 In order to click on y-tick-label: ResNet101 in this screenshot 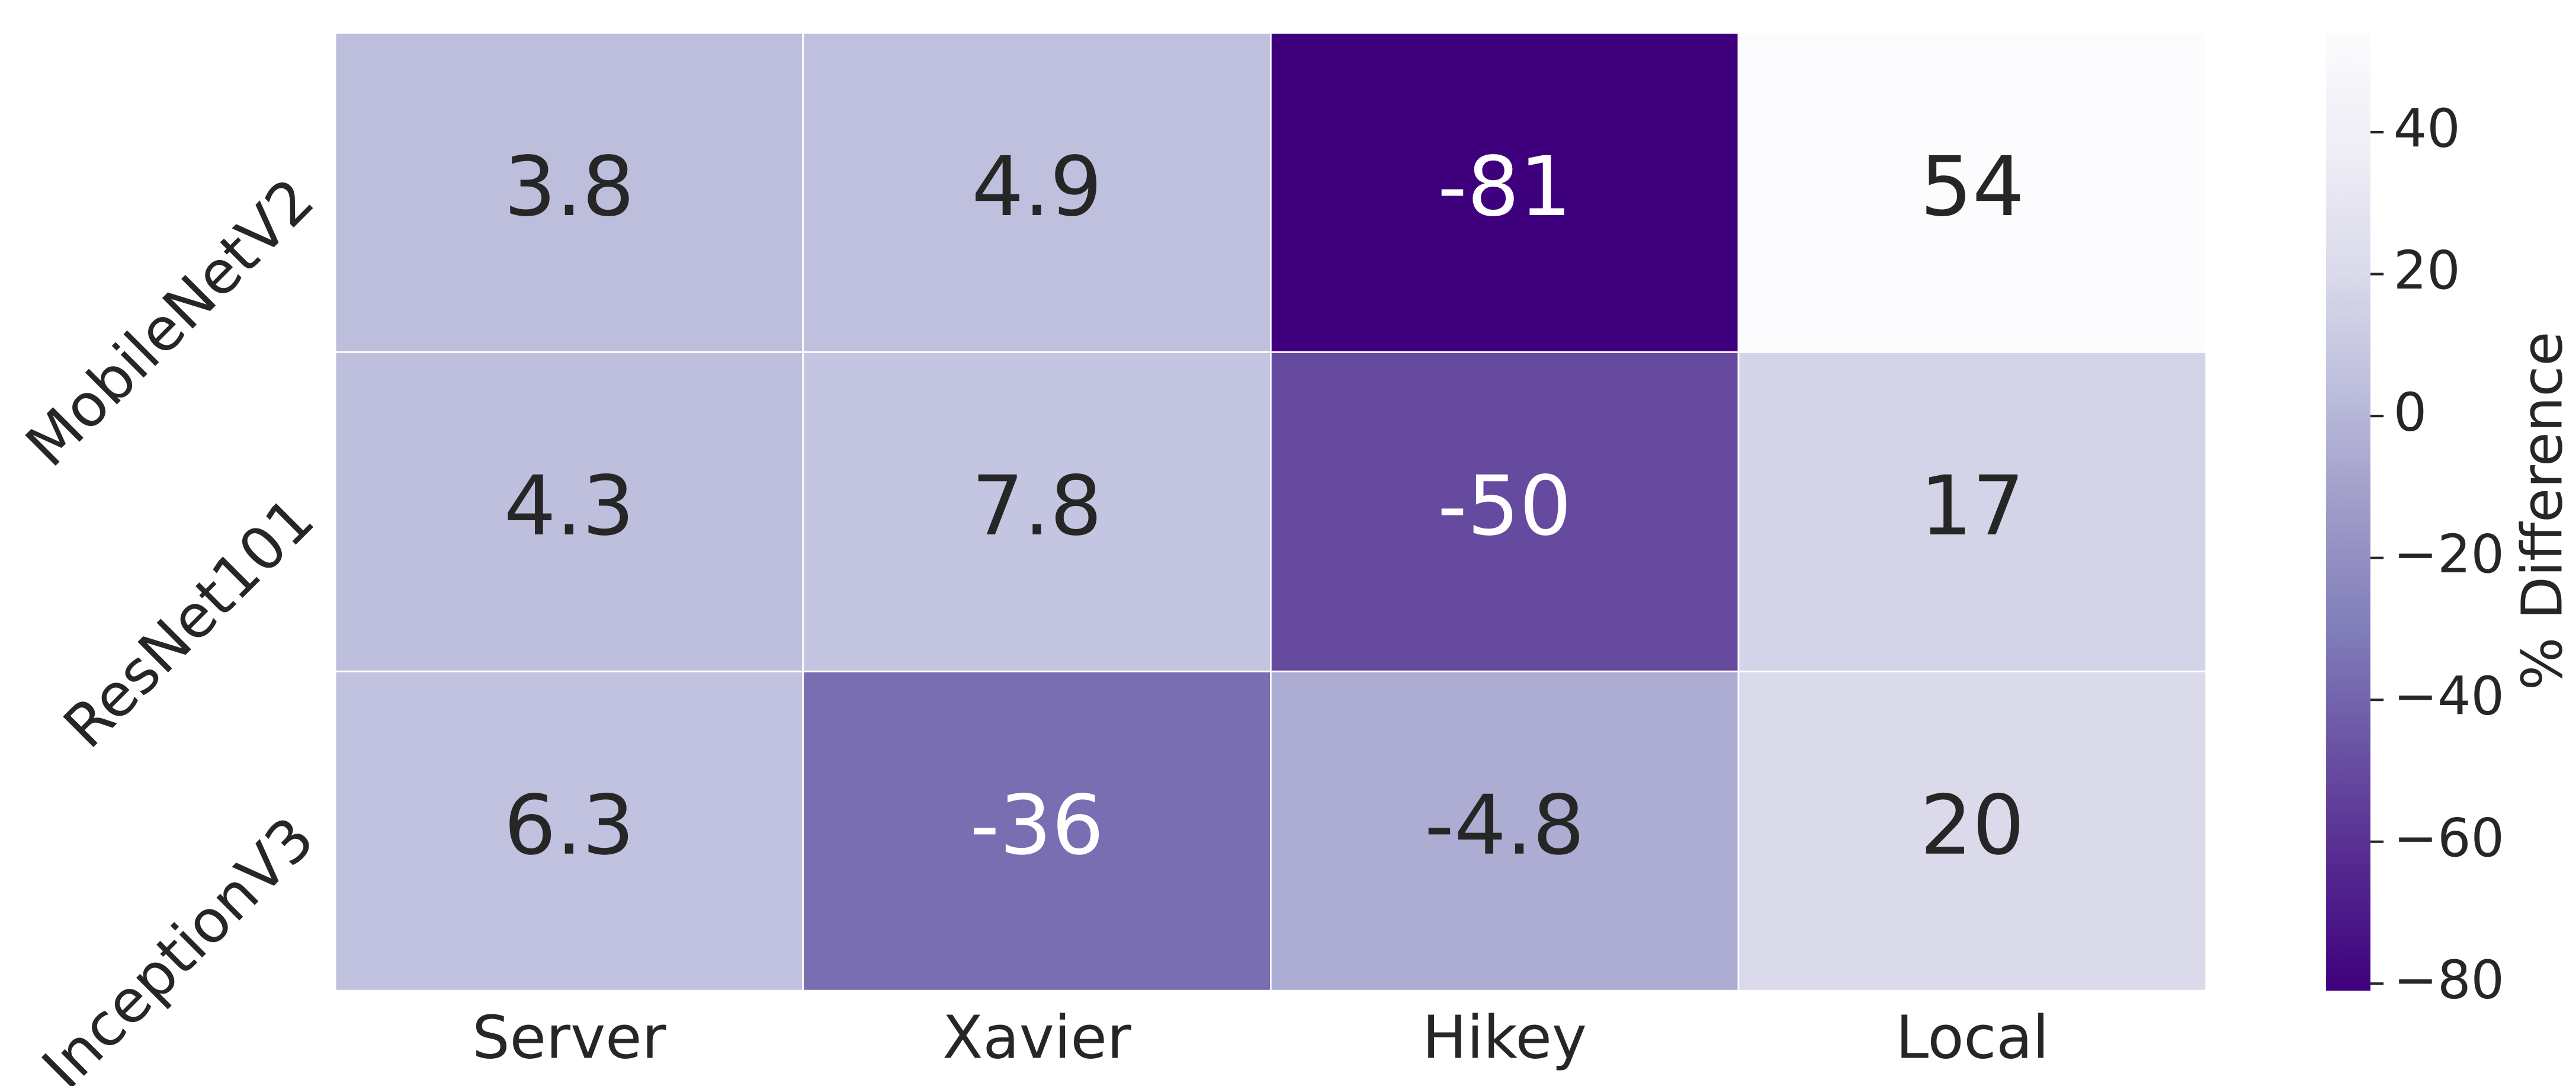, I will do `click(189, 623)`.